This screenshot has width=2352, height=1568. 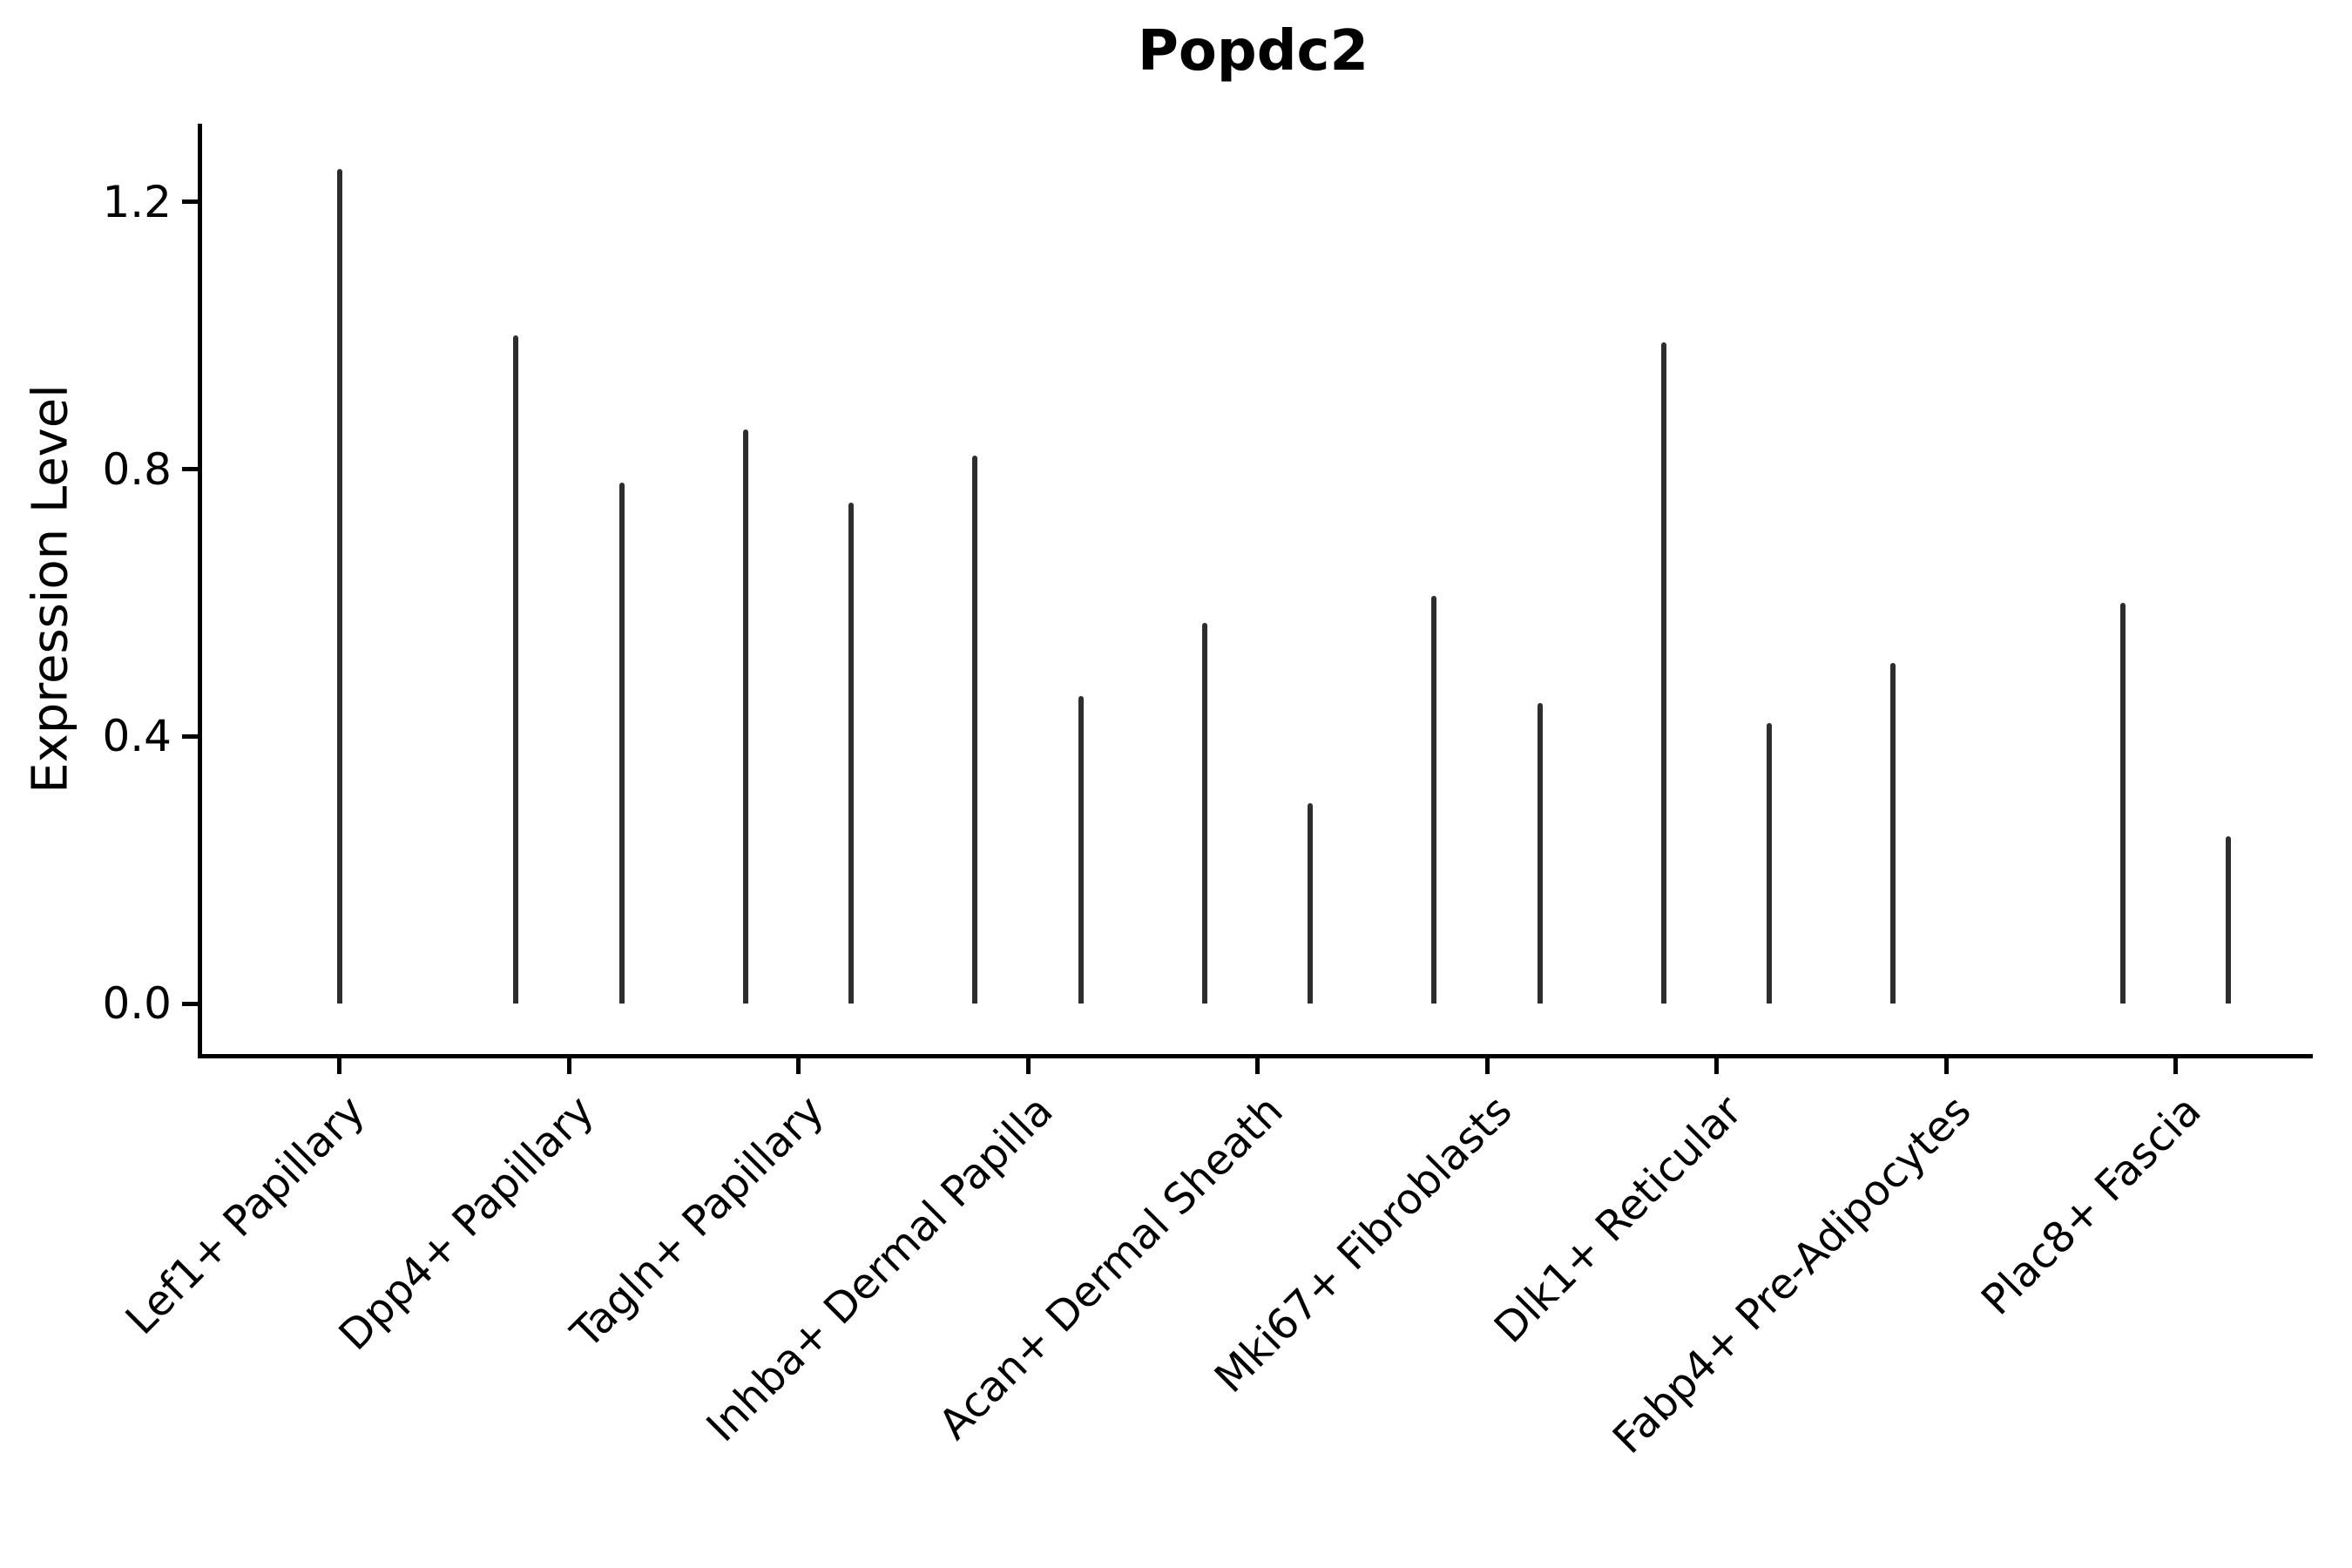 What do you see at coordinates (697, 1222) in the screenshot?
I see `x-tick-label: Tagln+ Papillary` at bounding box center [697, 1222].